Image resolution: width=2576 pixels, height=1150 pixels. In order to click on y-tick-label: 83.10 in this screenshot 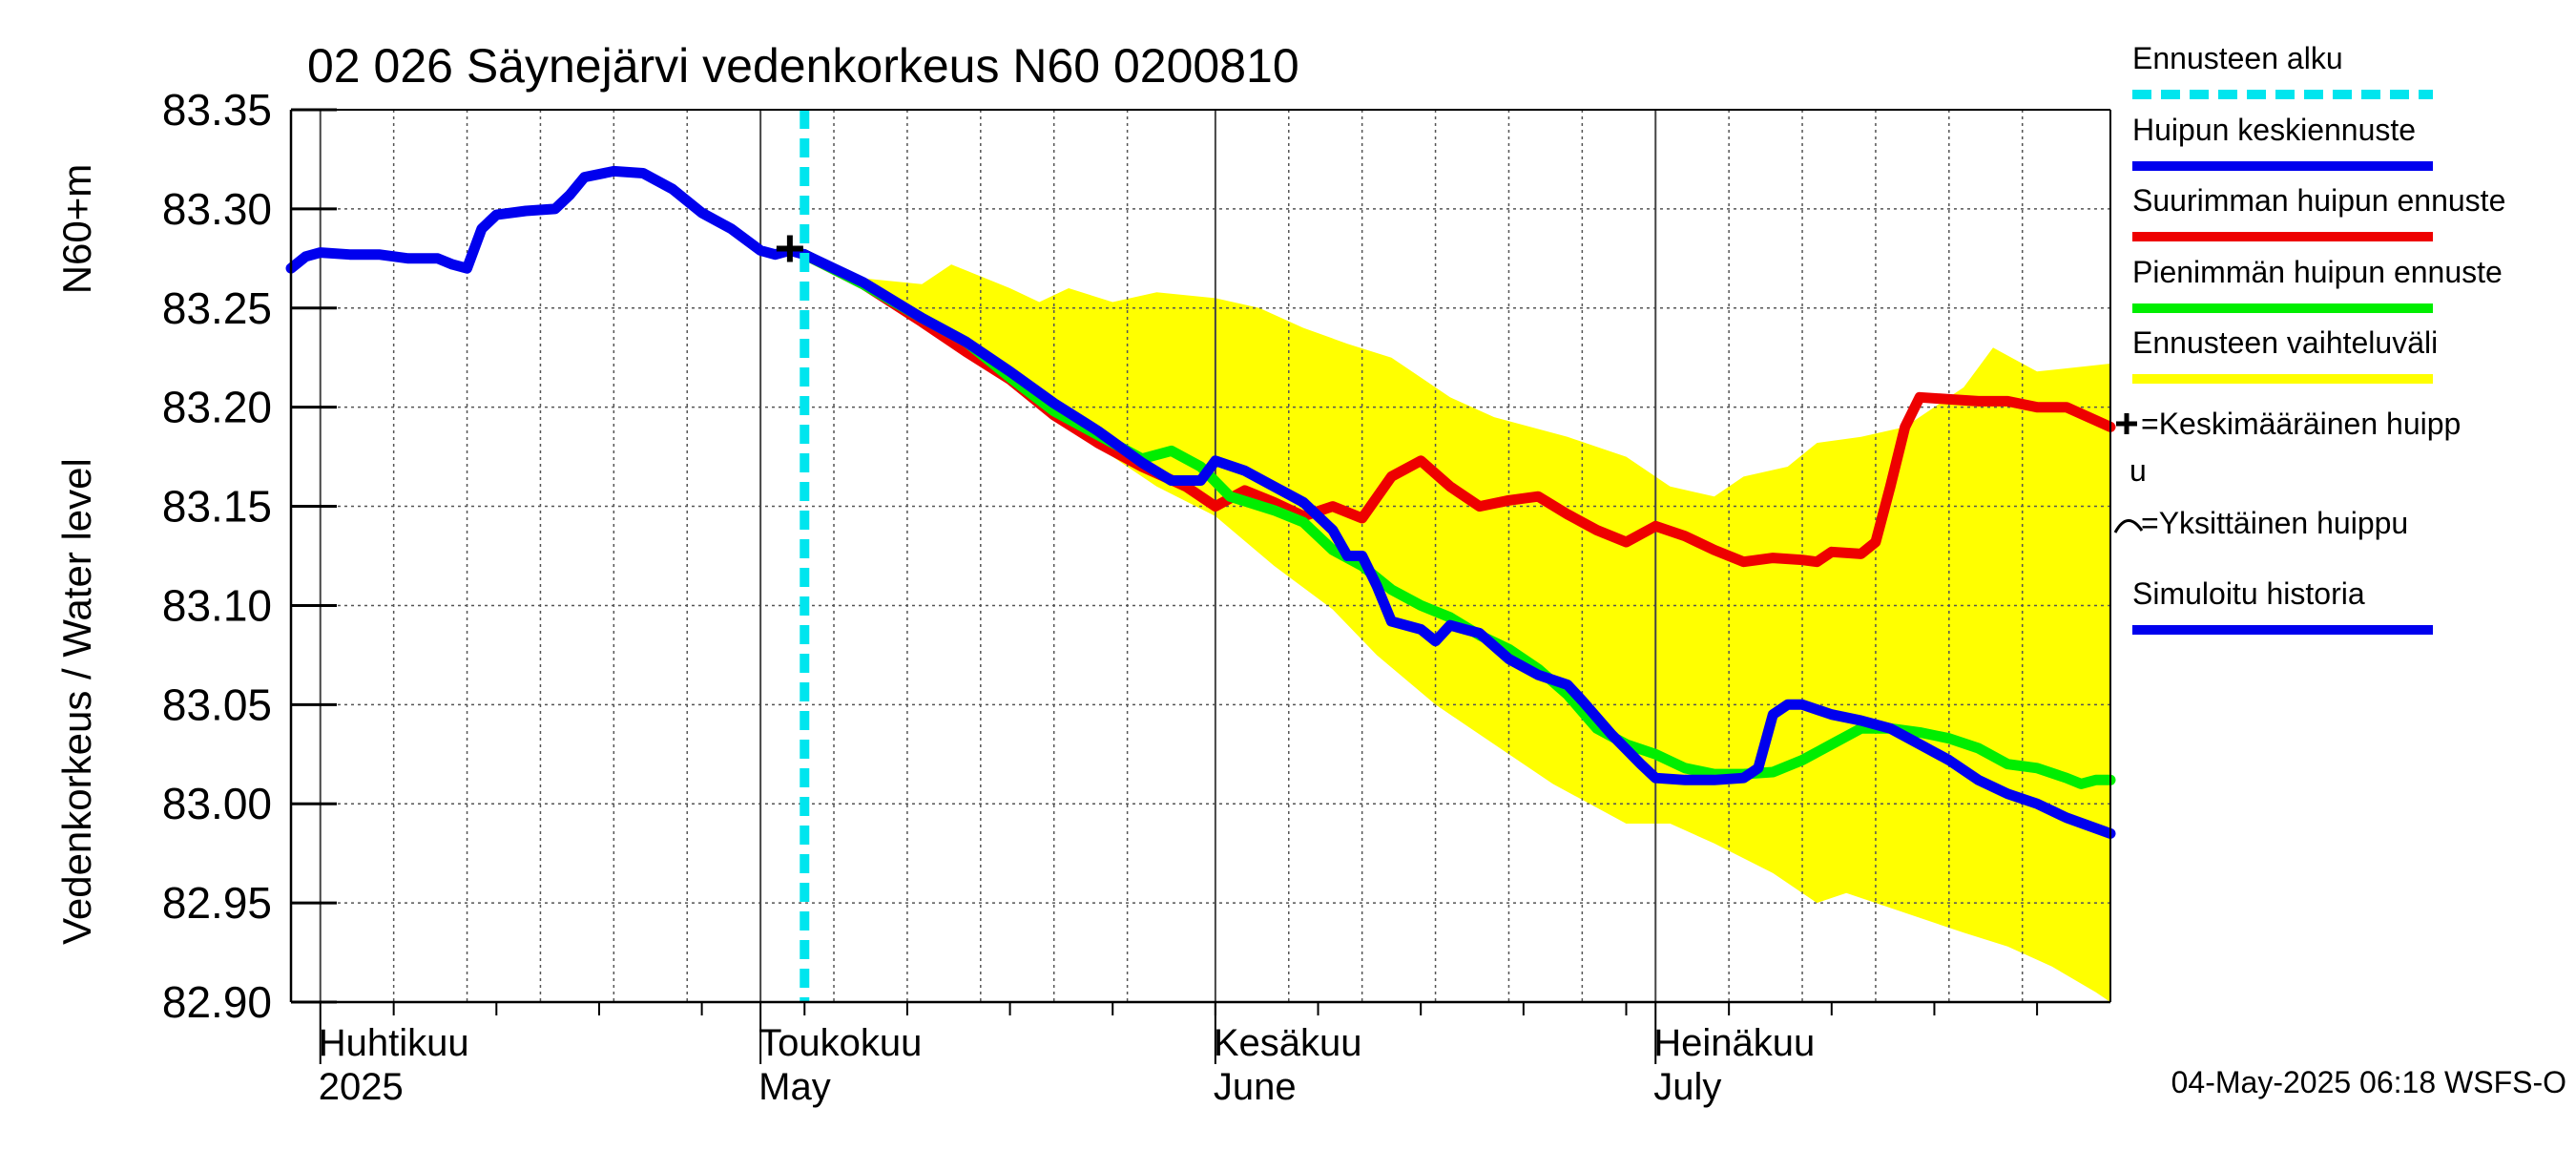, I will do `click(217, 605)`.